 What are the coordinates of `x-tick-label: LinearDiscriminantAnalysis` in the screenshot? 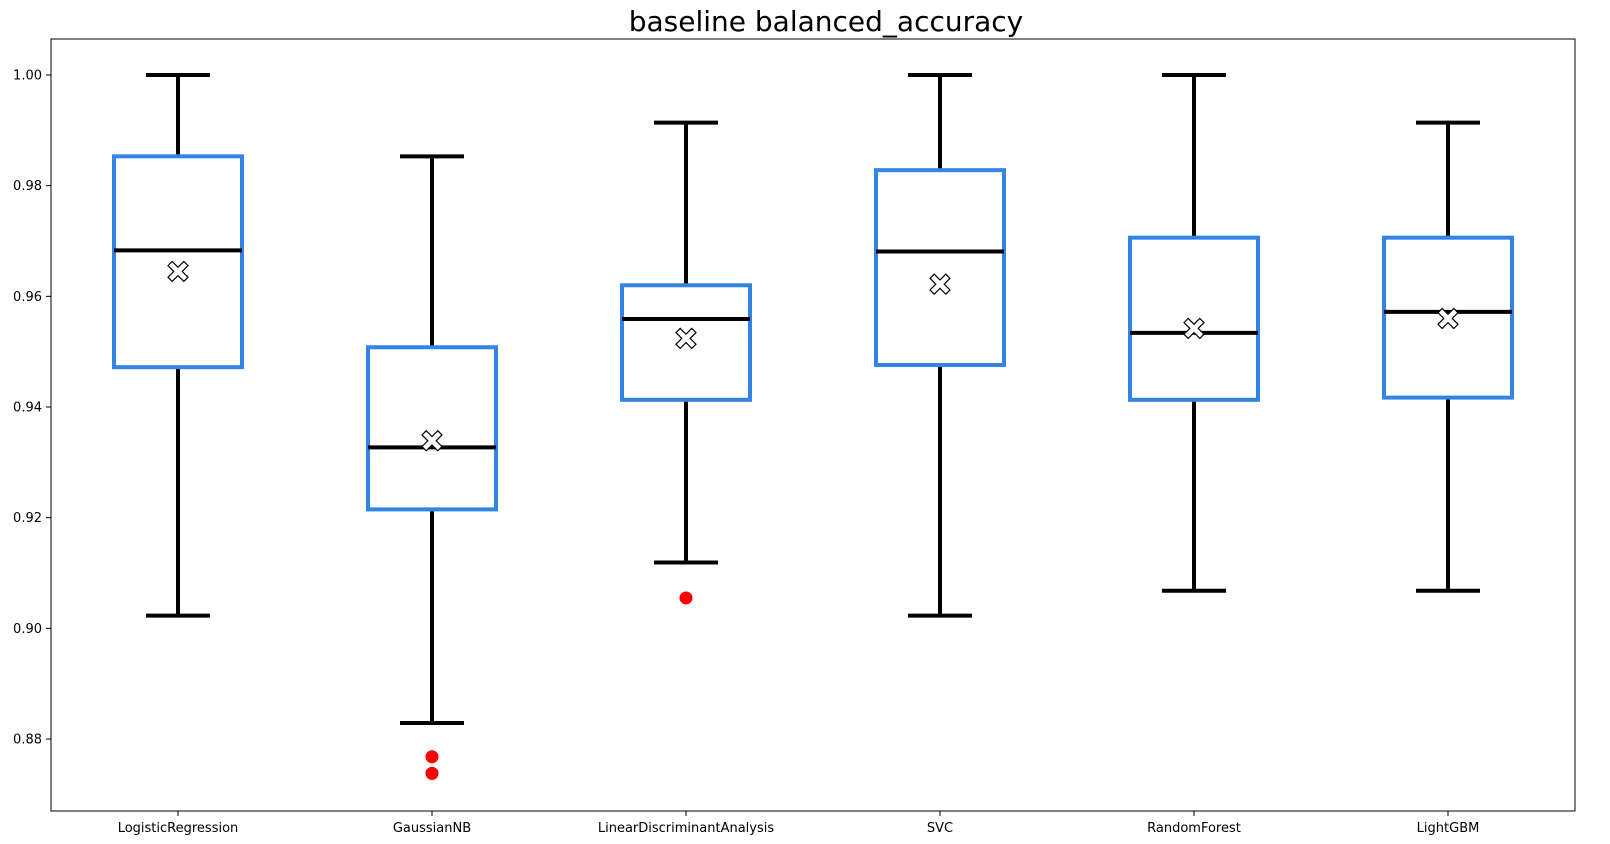 It's located at (686, 828).